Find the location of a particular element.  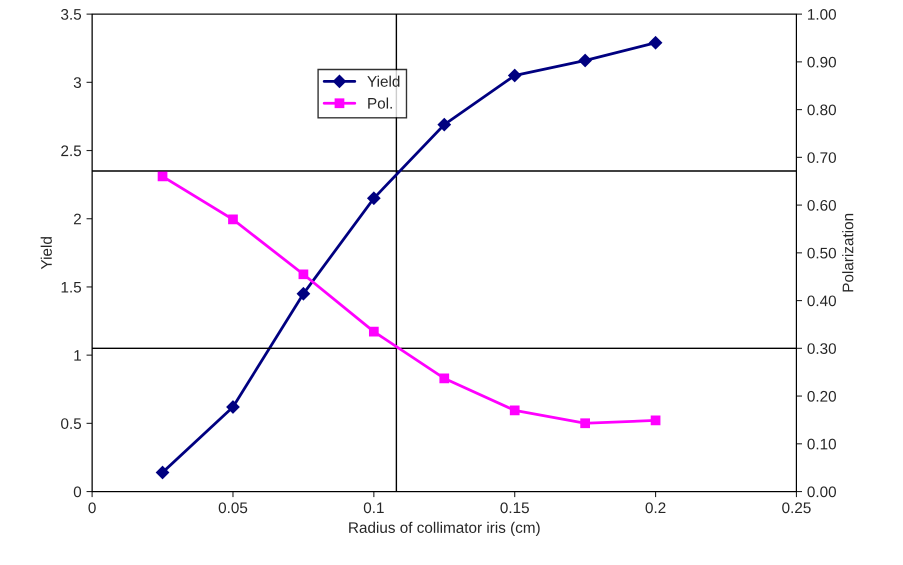

y-tick-label: 1 is located at coordinates (77, 355).